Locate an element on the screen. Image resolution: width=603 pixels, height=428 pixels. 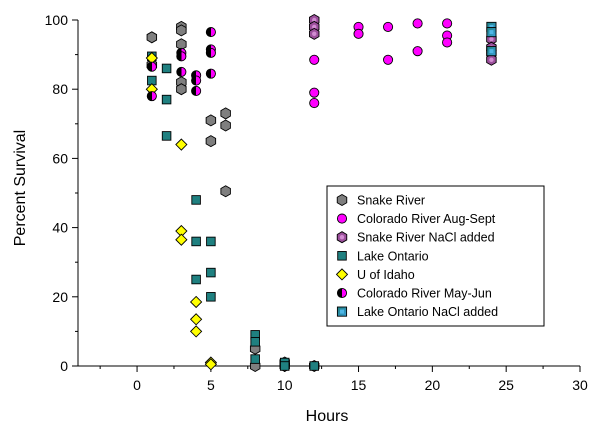
x-tick-label: 5 is located at coordinates (211, 385).